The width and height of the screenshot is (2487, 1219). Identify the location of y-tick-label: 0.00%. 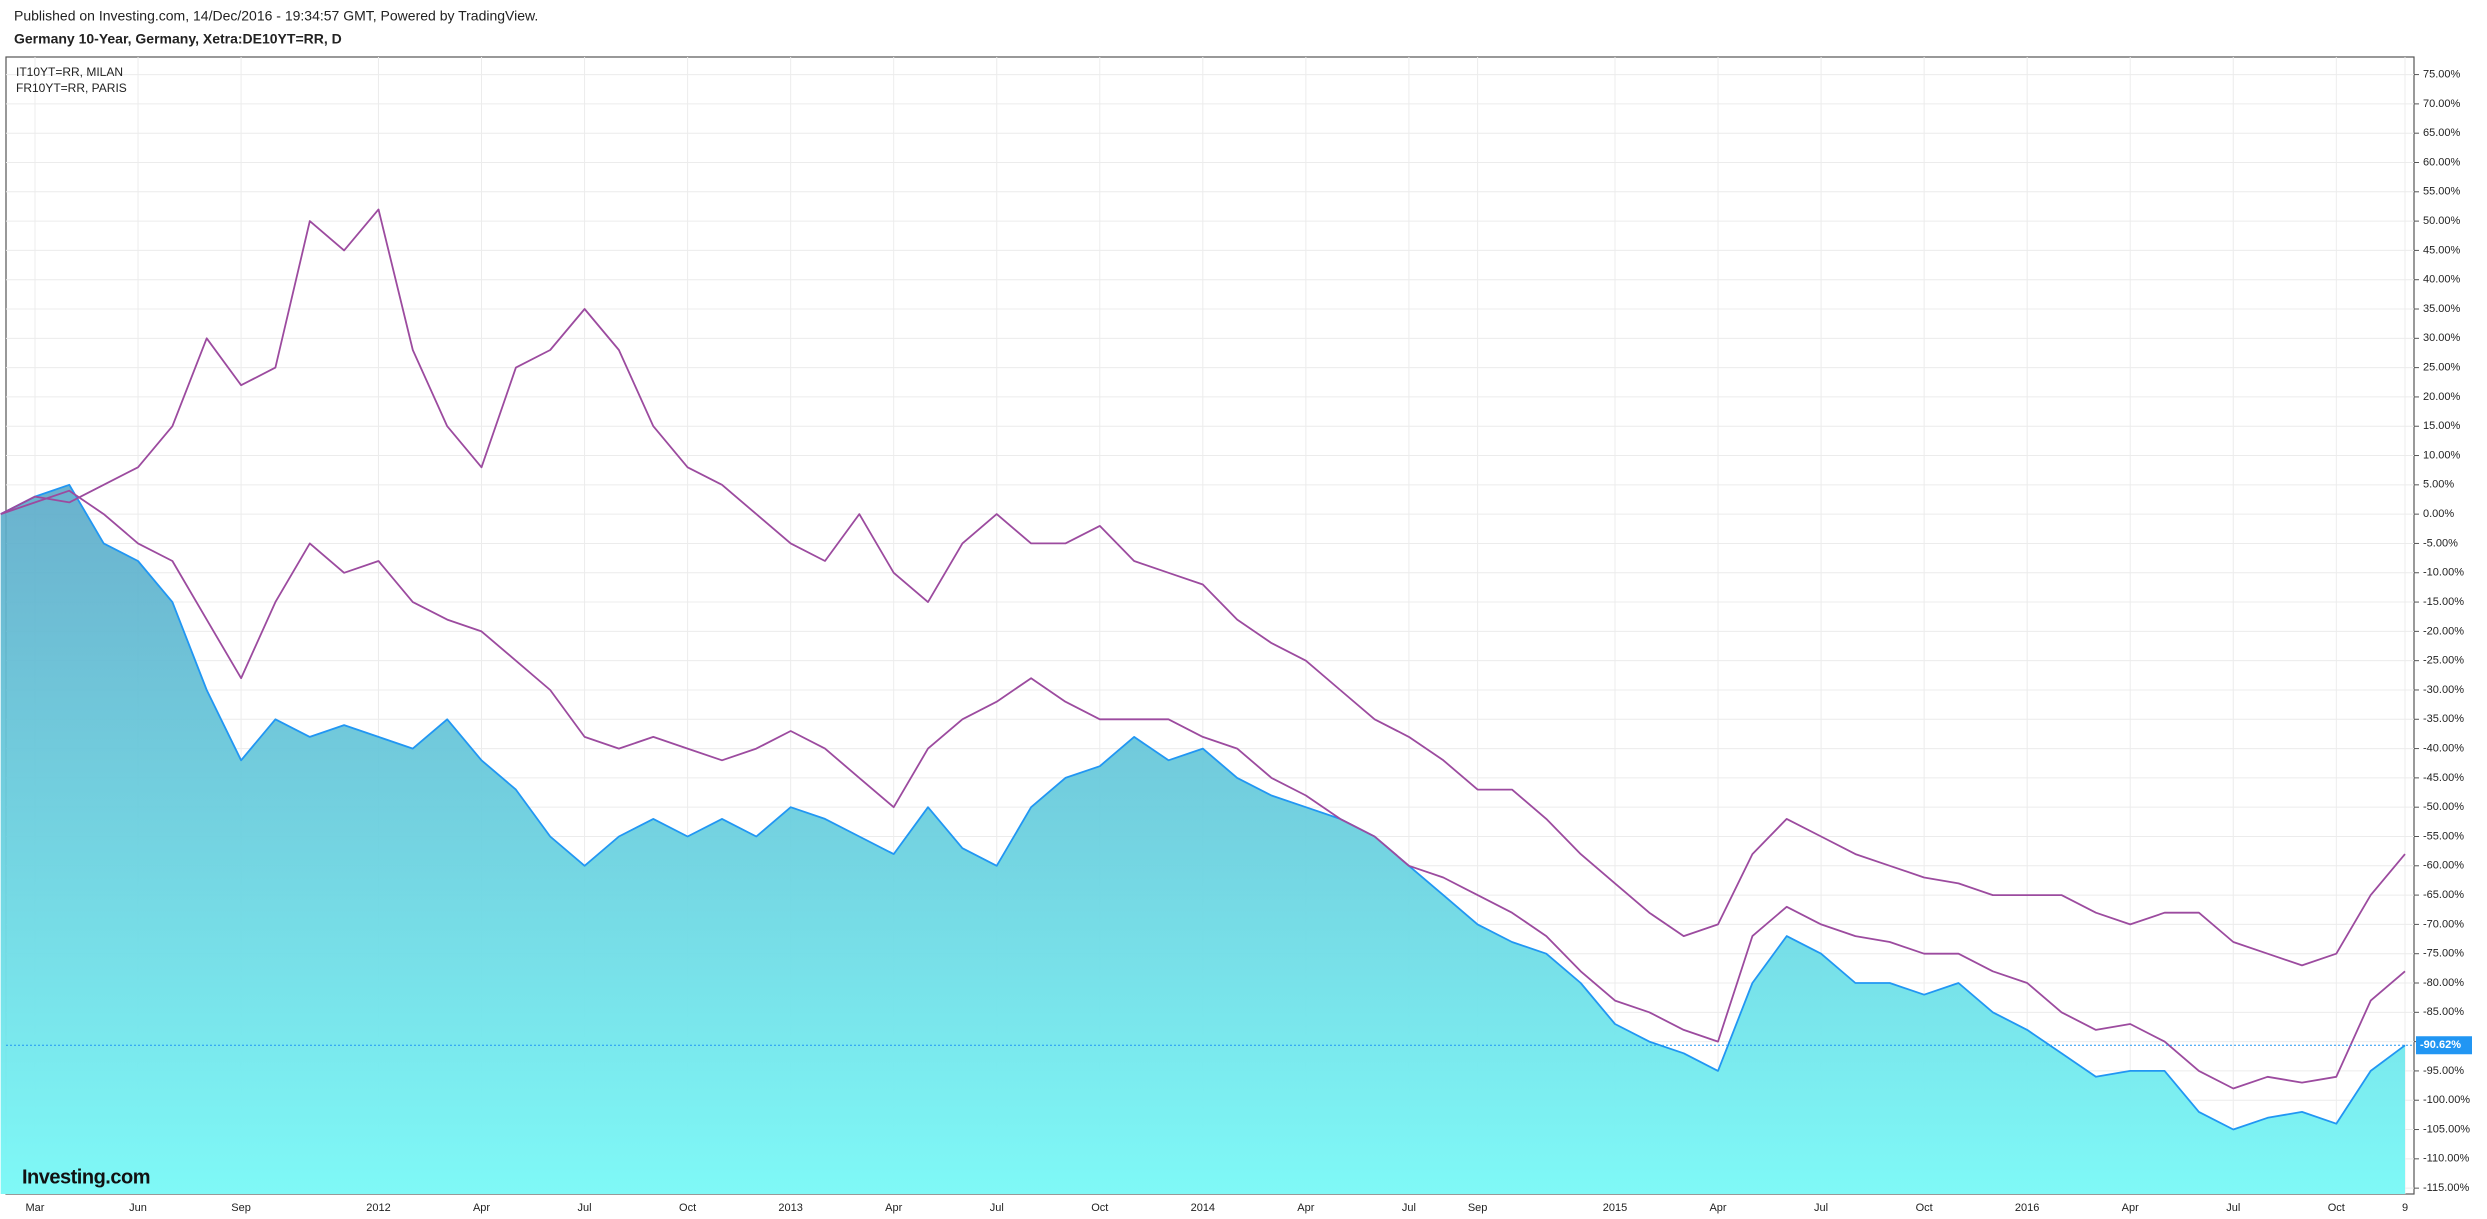
(2438, 514).